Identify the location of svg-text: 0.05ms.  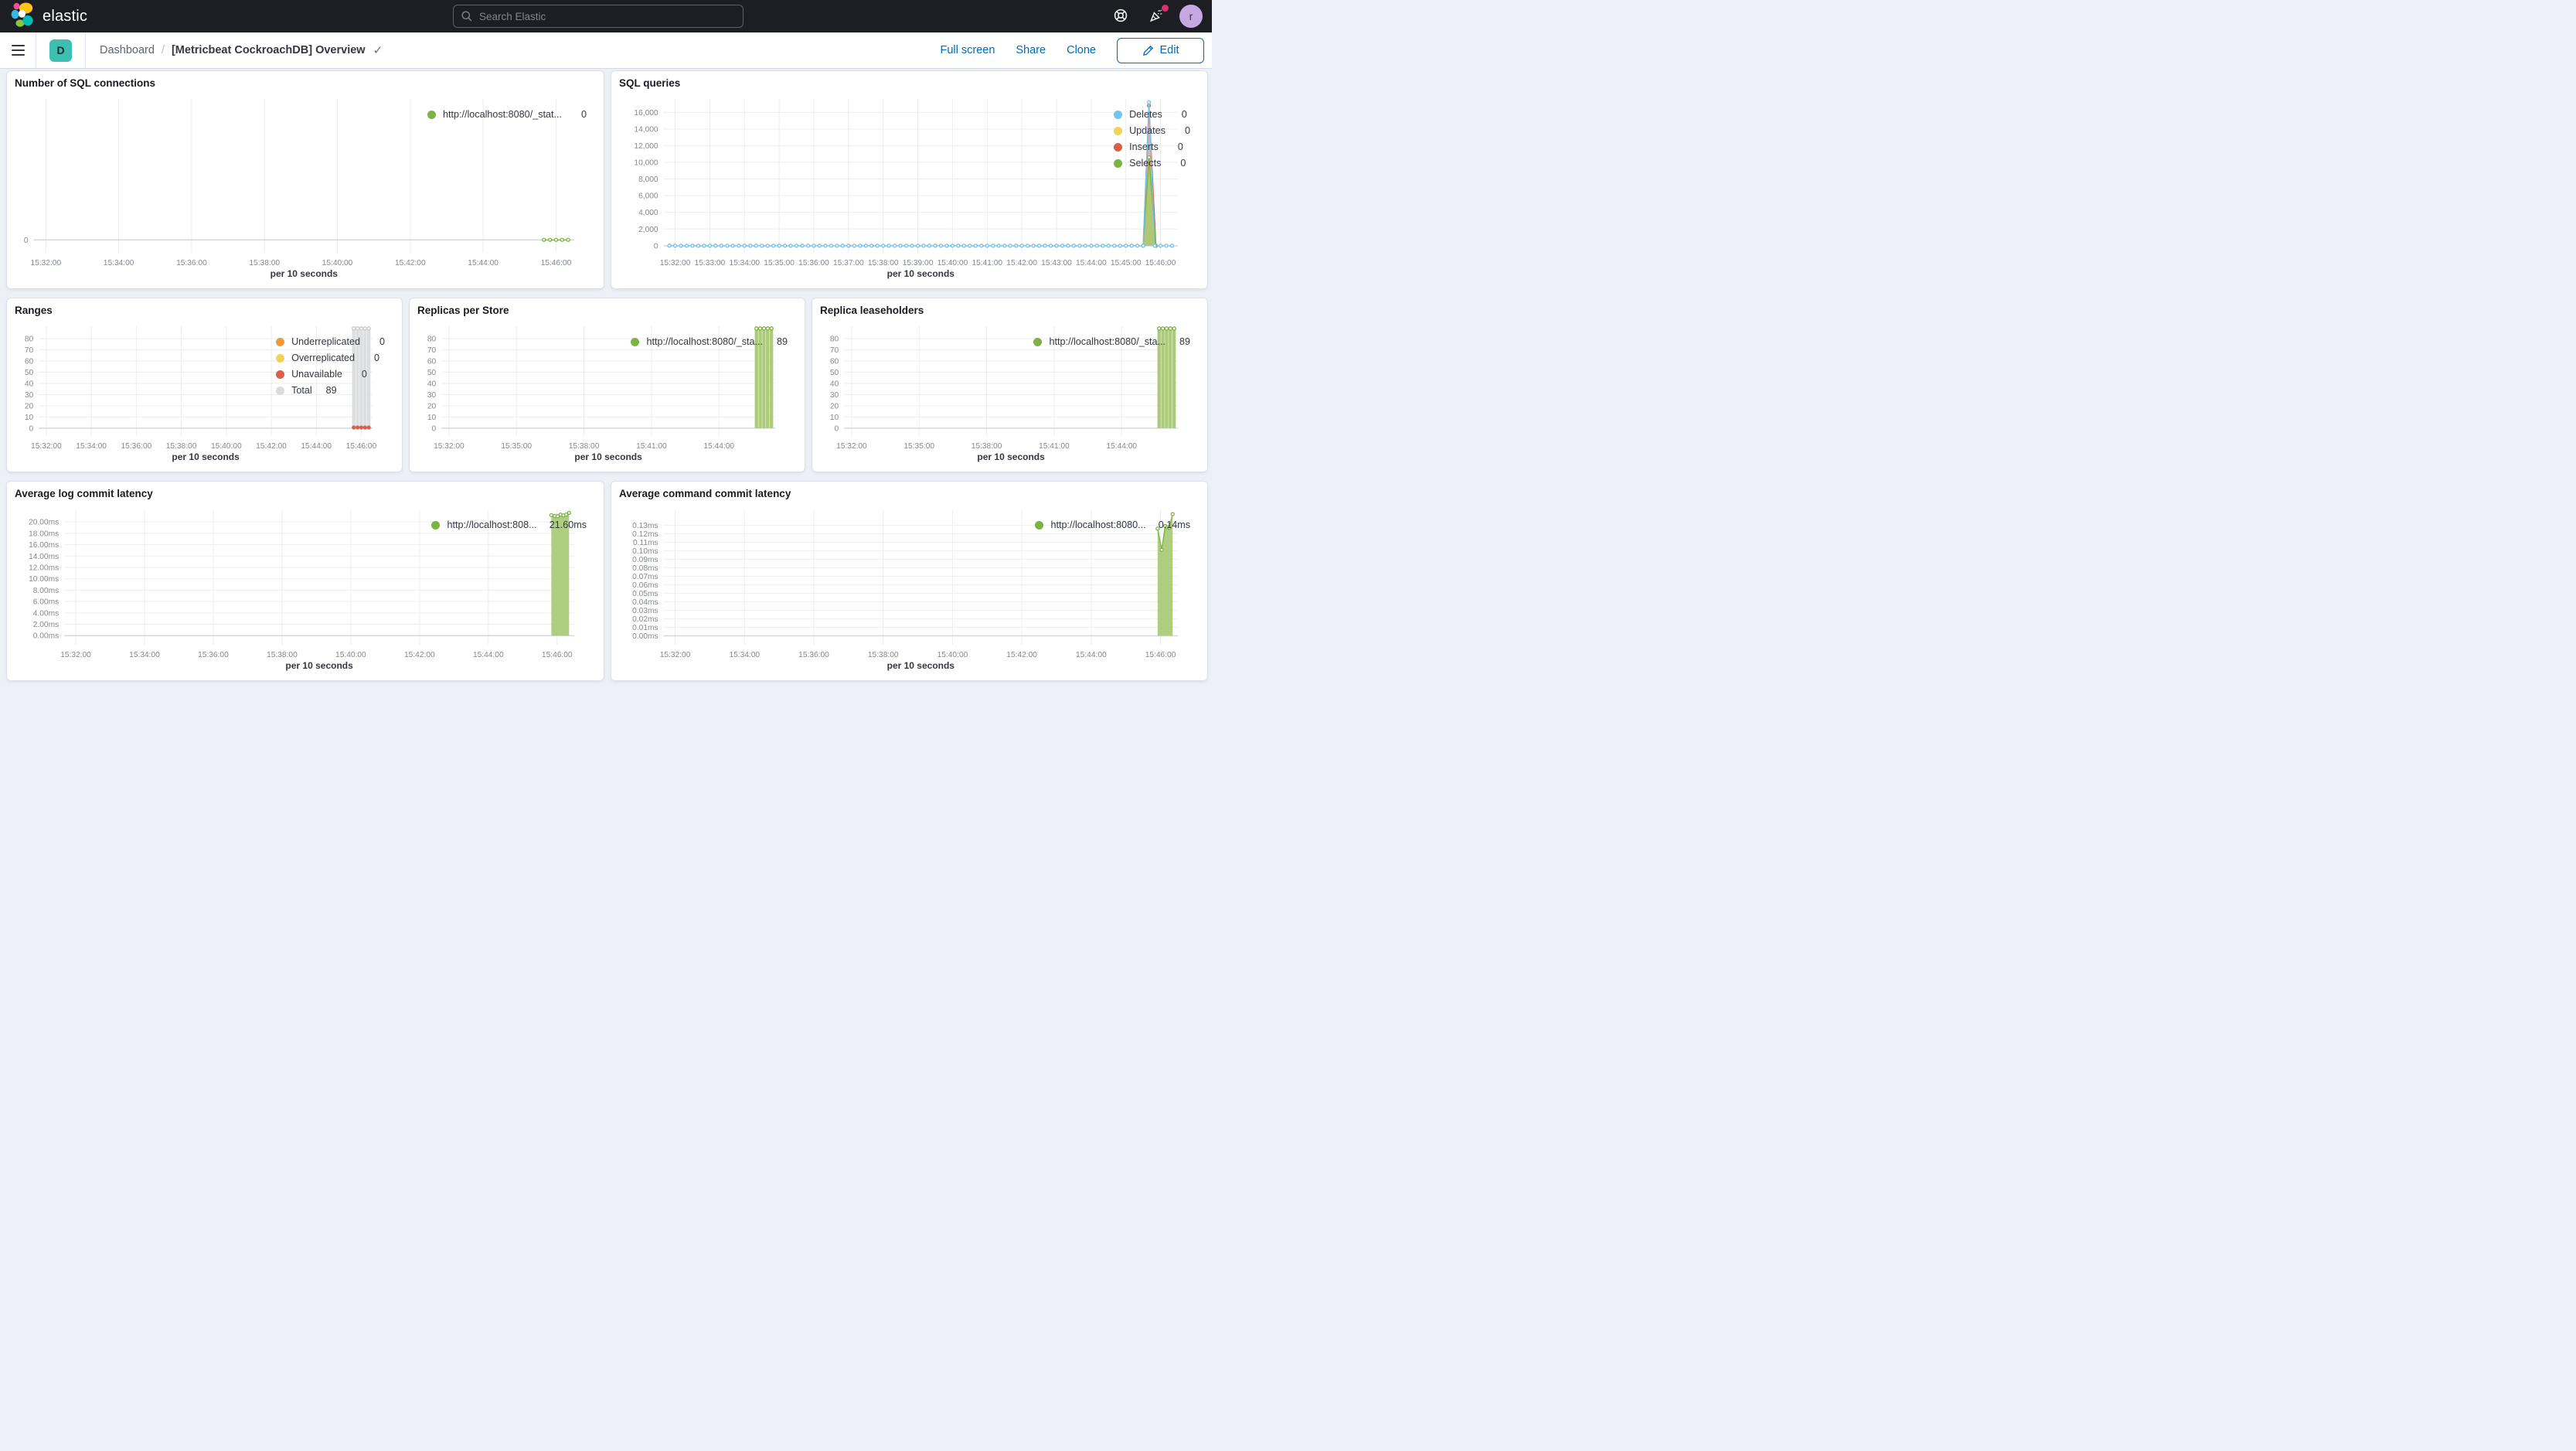
(645, 594).